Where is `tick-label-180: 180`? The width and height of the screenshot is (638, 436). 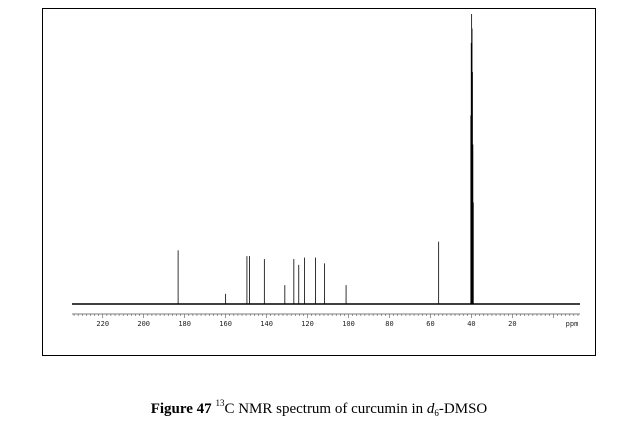 tick-label-180: 180 is located at coordinates (184, 324).